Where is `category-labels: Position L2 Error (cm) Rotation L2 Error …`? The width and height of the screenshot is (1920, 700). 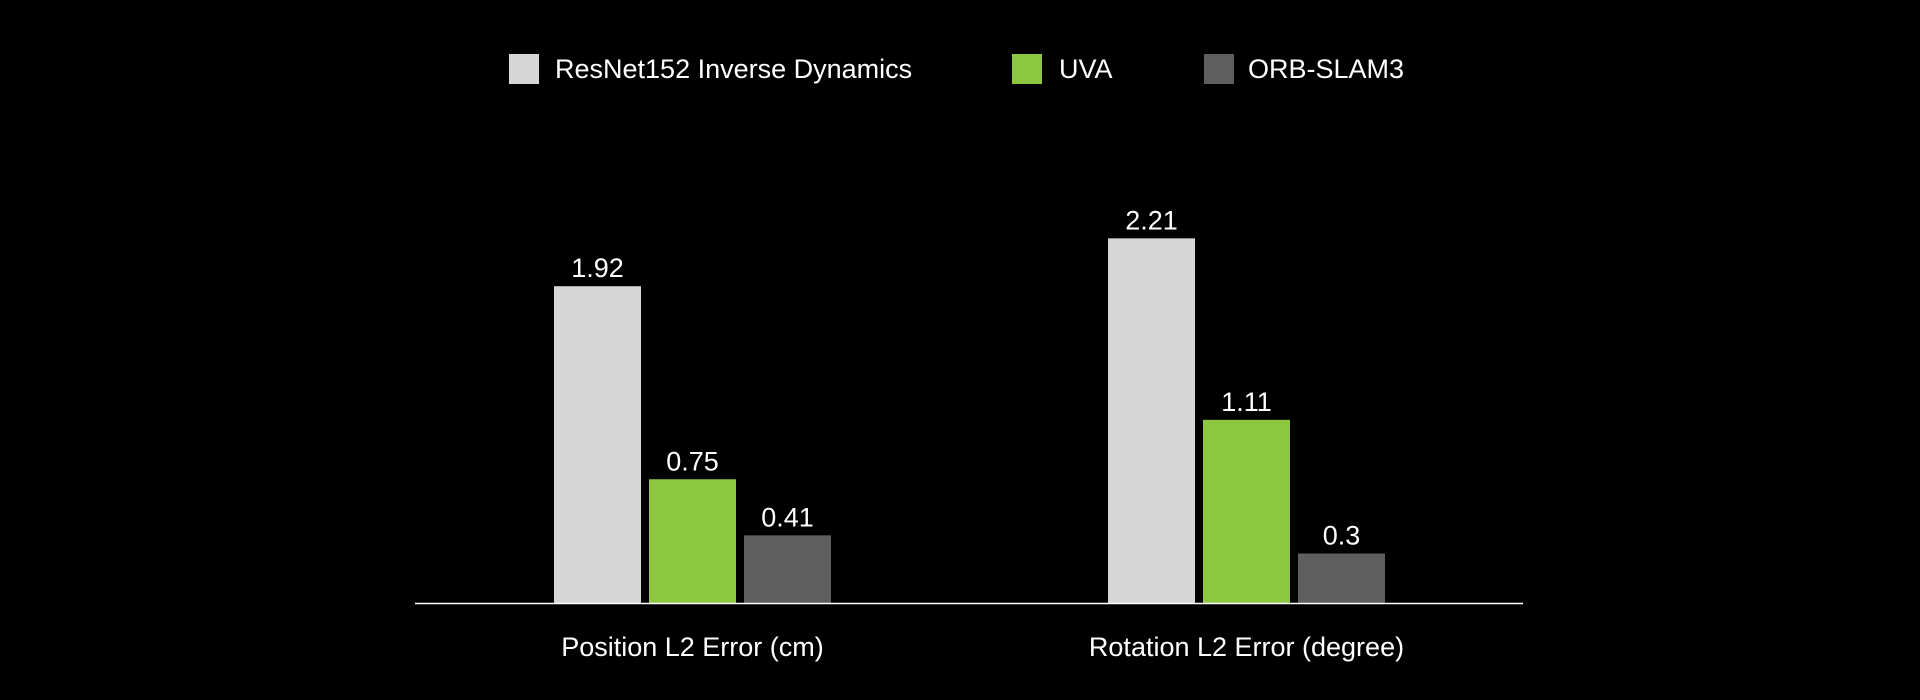 category-labels: Position L2 Error (cm) Rotation L2 Error … is located at coordinates (982, 647).